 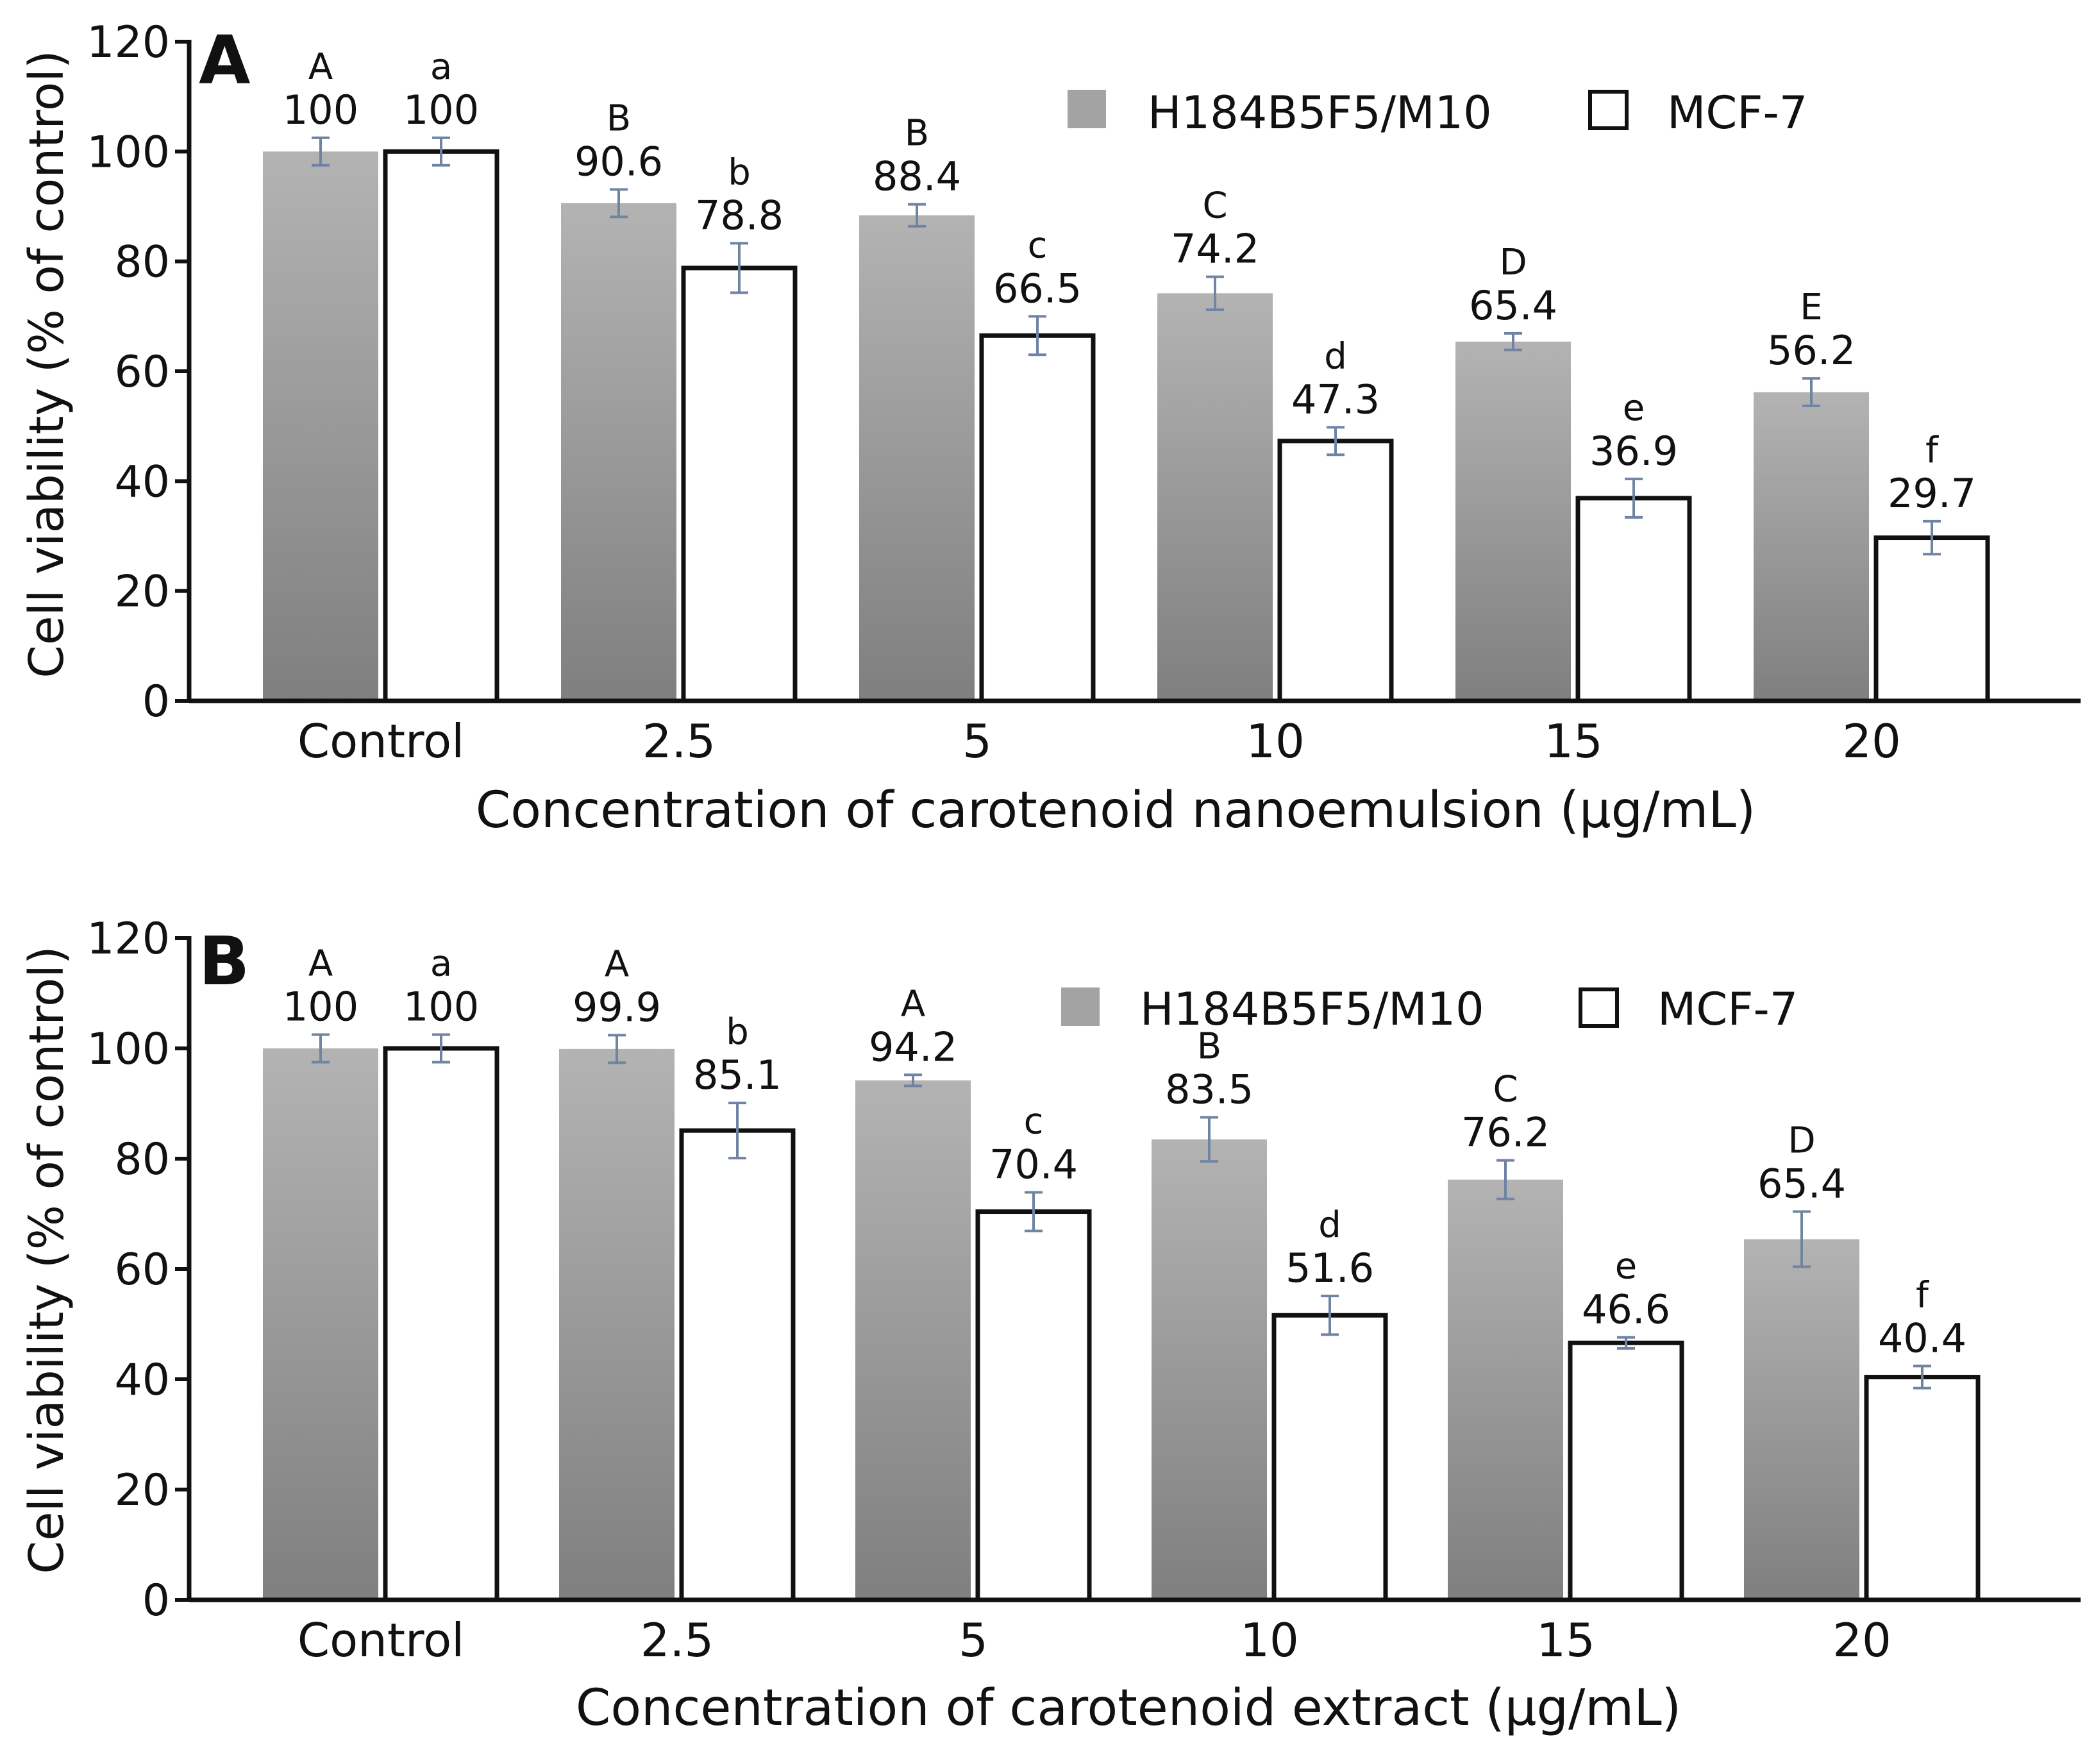 What do you see at coordinates (1932, 493) in the screenshot?
I see `value-label-mcf-7-20: 29.7` at bounding box center [1932, 493].